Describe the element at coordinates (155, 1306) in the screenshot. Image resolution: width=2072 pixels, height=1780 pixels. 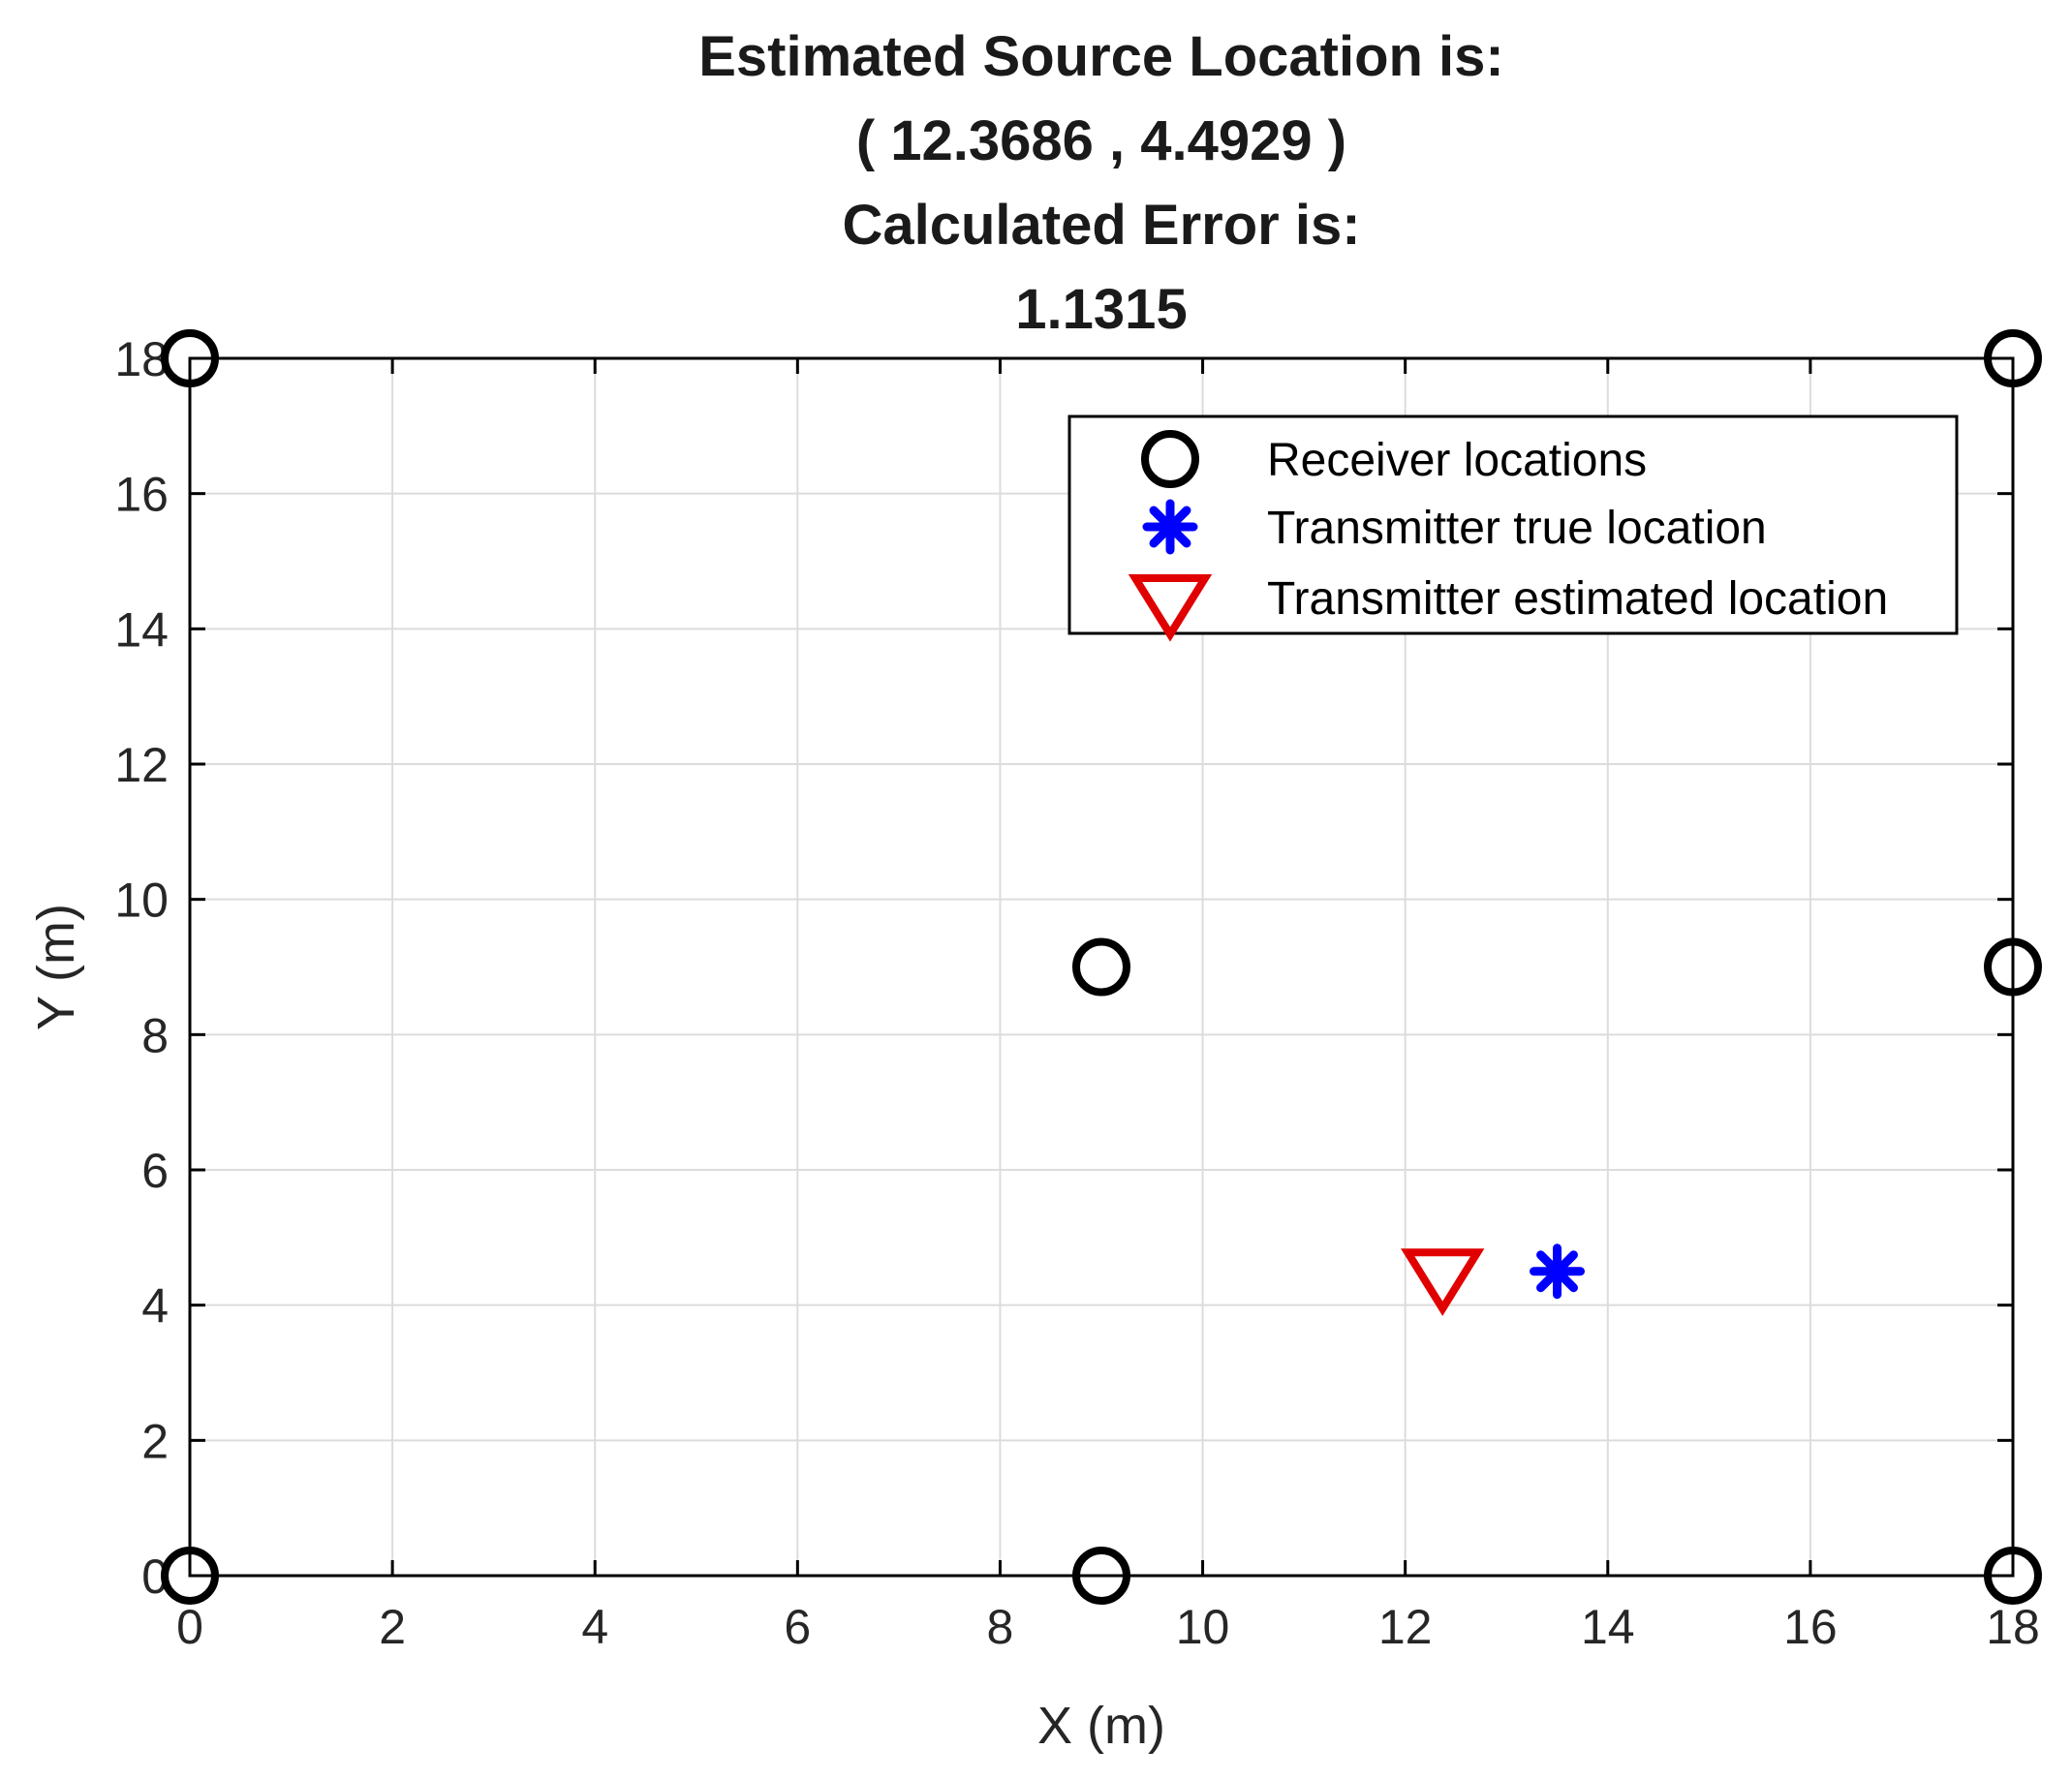
I see `y-tick-label: 4` at that location.